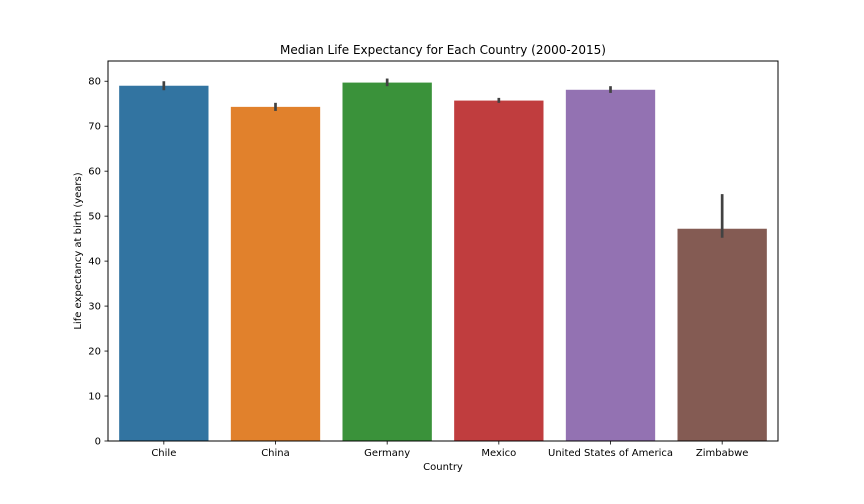 The width and height of the screenshot is (864, 504). Describe the element at coordinates (94, 307) in the screenshot. I see `y-tick-label: 30` at that location.